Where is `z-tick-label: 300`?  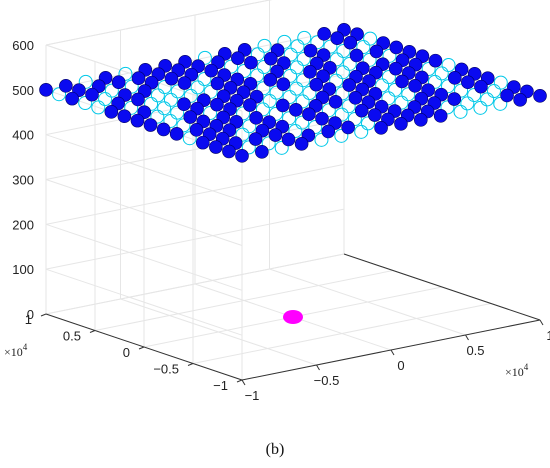 z-tick-label: 300 is located at coordinates (23, 180).